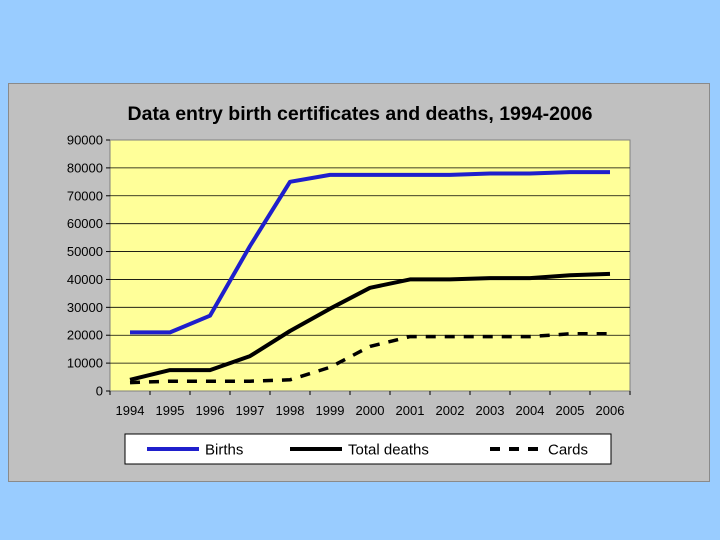 Image resolution: width=720 pixels, height=540 pixels. Describe the element at coordinates (85, 223) in the screenshot. I see `y-tick-label: 60000` at that location.